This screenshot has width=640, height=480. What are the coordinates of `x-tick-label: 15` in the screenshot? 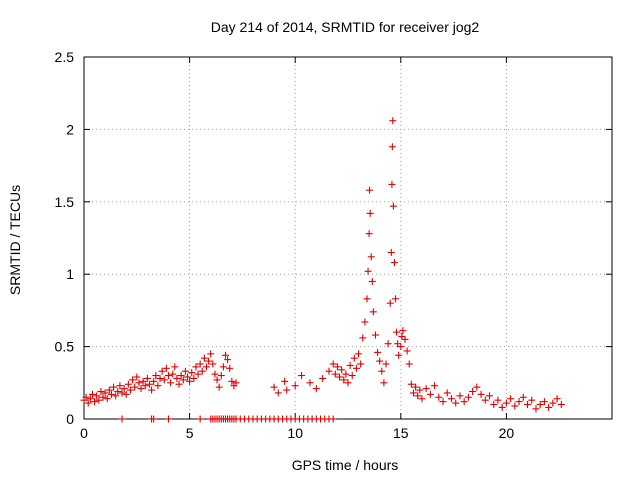 It's located at (401, 433).